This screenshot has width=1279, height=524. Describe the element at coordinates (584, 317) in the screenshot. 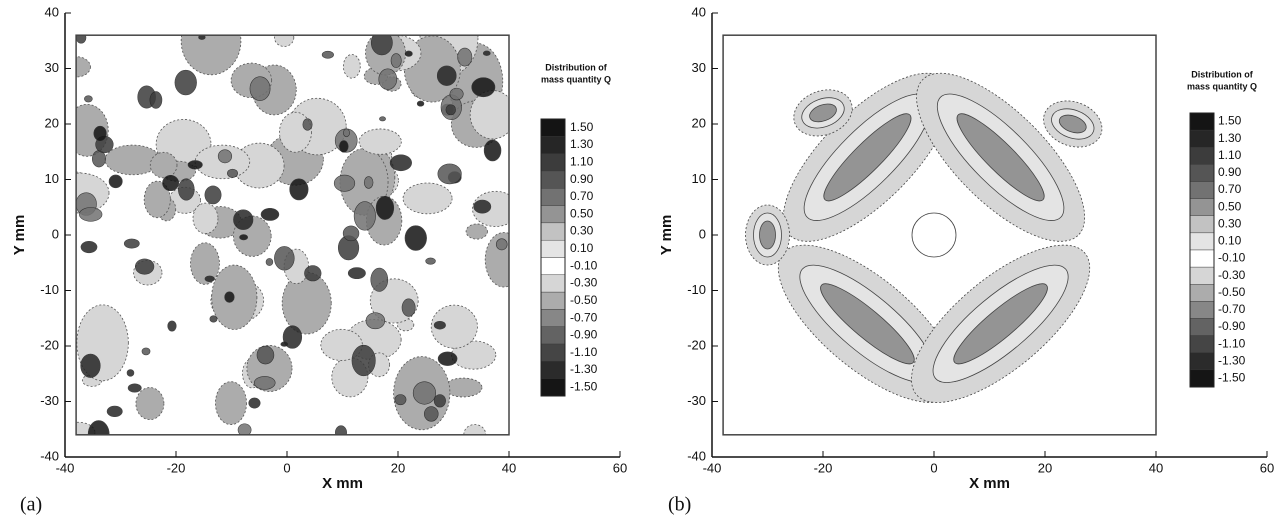

I see `colorbar-label: -0.70` at that location.